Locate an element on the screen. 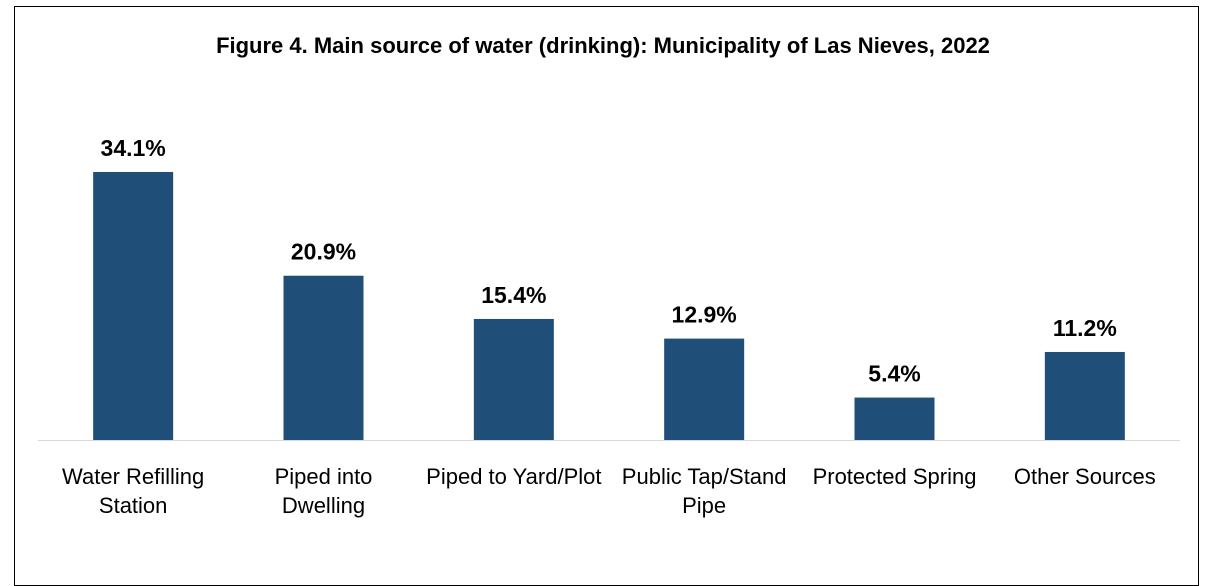 This screenshot has width=1205, height=586. x-tick-label: Public Tap/Stand Pipe is located at coordinates (704, 491).